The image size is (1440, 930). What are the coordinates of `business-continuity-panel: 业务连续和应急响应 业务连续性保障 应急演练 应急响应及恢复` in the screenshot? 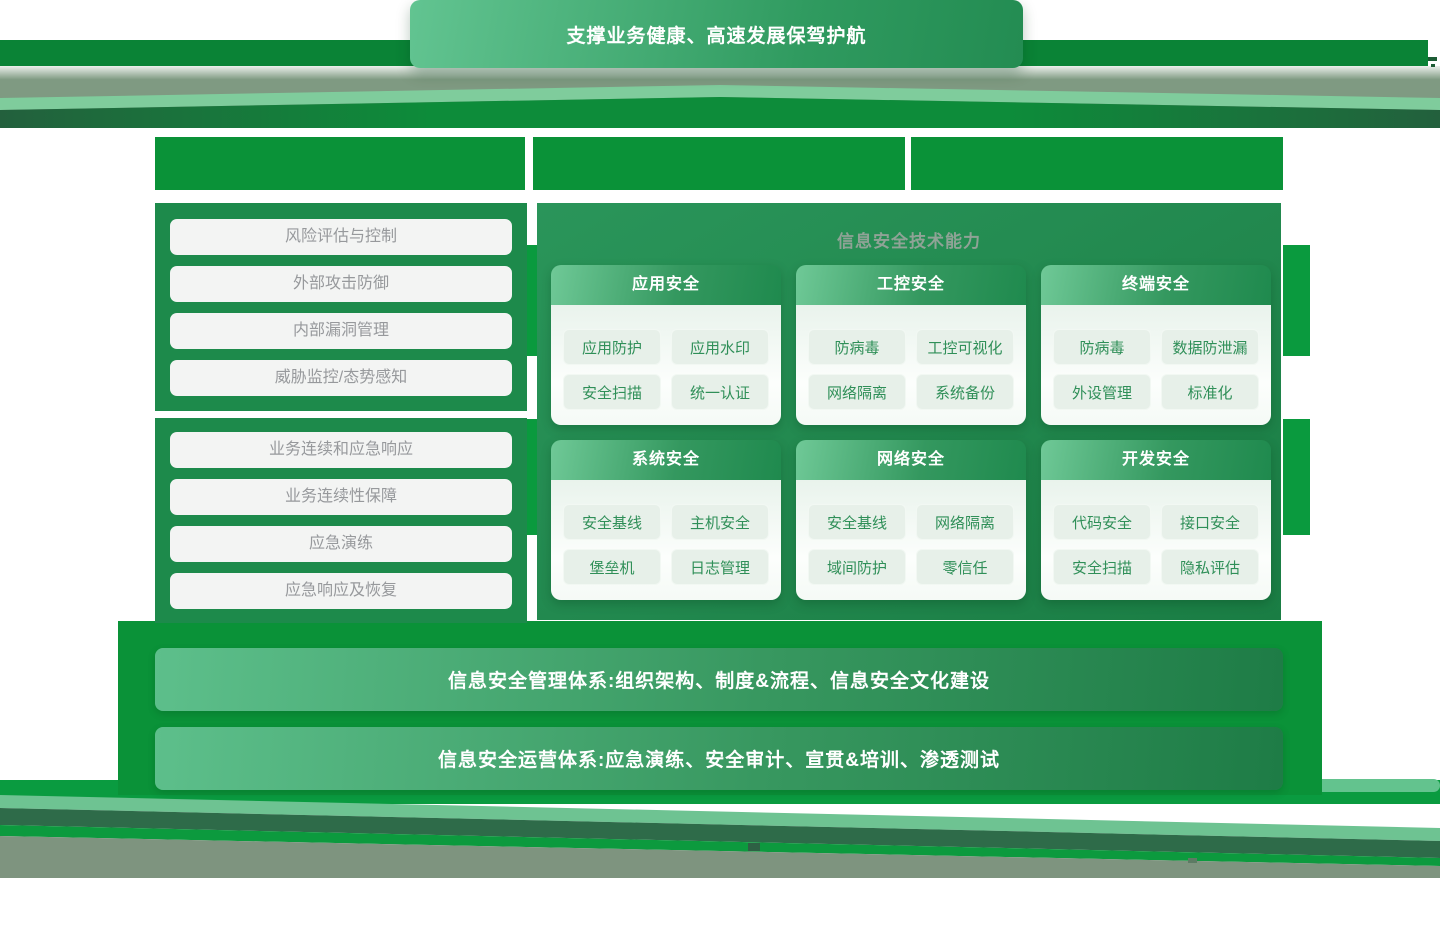 It's located at (341, 520).